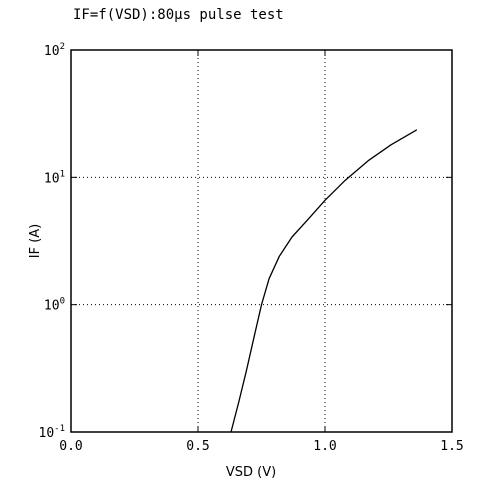 The width and height of the screenshot is (477, 481). I want to click on y-axis-label: IF (A), so click(35, 241).